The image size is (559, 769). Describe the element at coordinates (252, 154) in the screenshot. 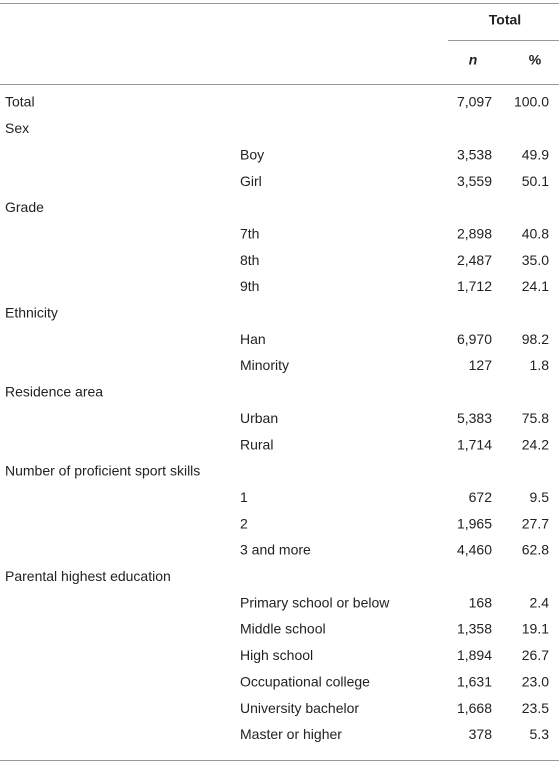

I see `row-item-label: Boy` at that location.